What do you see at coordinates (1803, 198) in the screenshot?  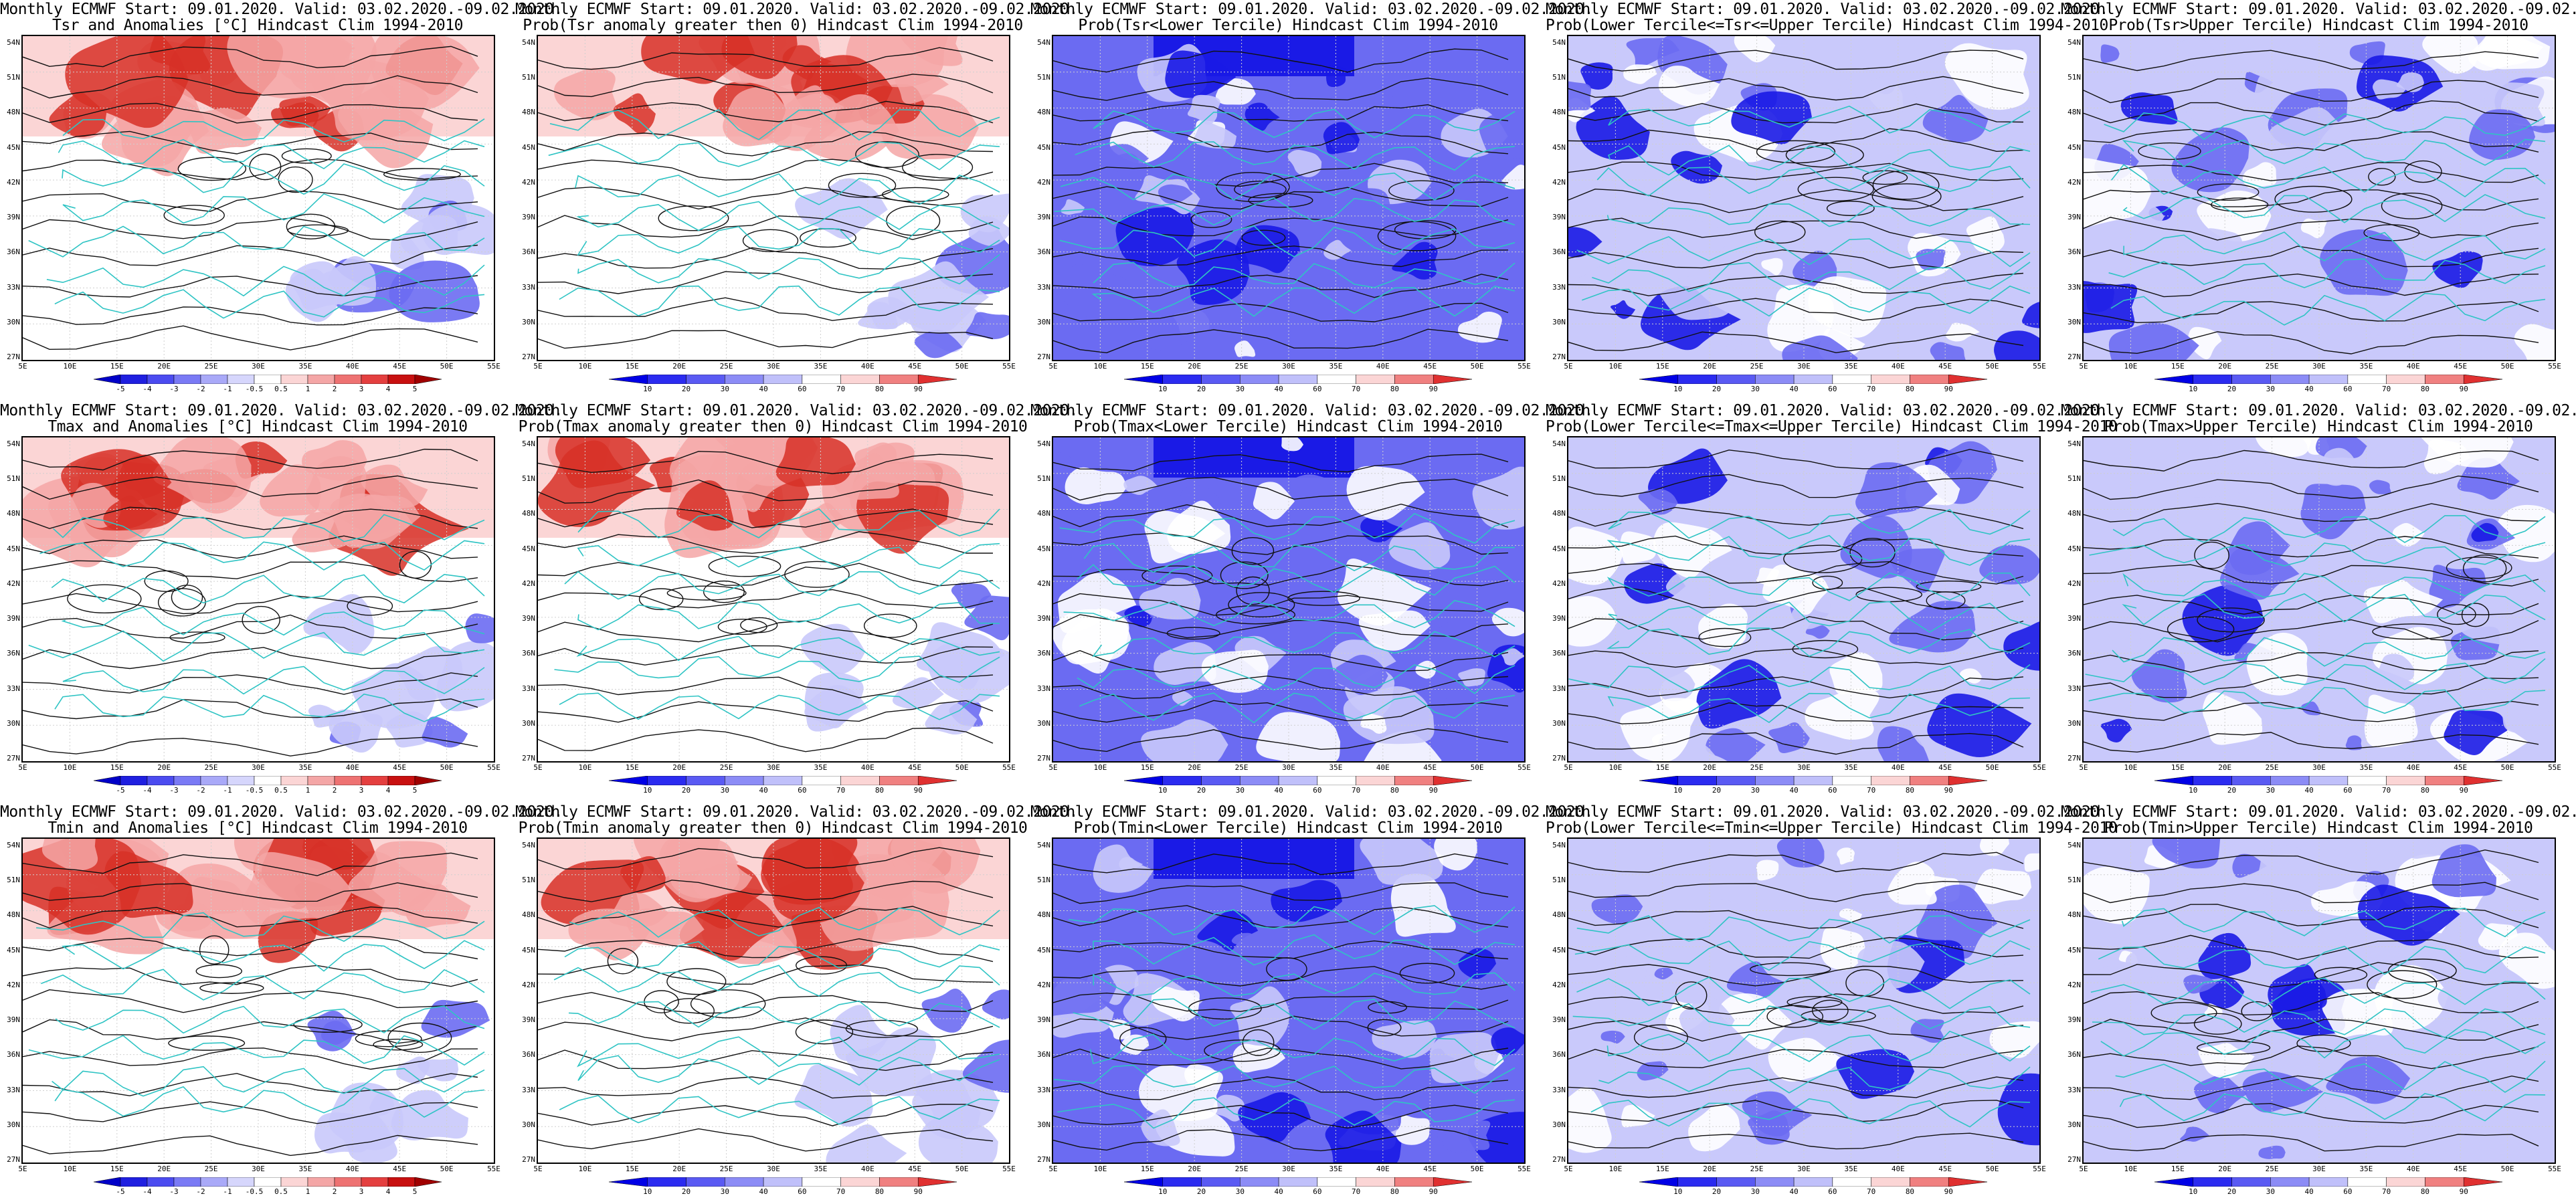 I see `graticule` at bounding box center [1803, 198].